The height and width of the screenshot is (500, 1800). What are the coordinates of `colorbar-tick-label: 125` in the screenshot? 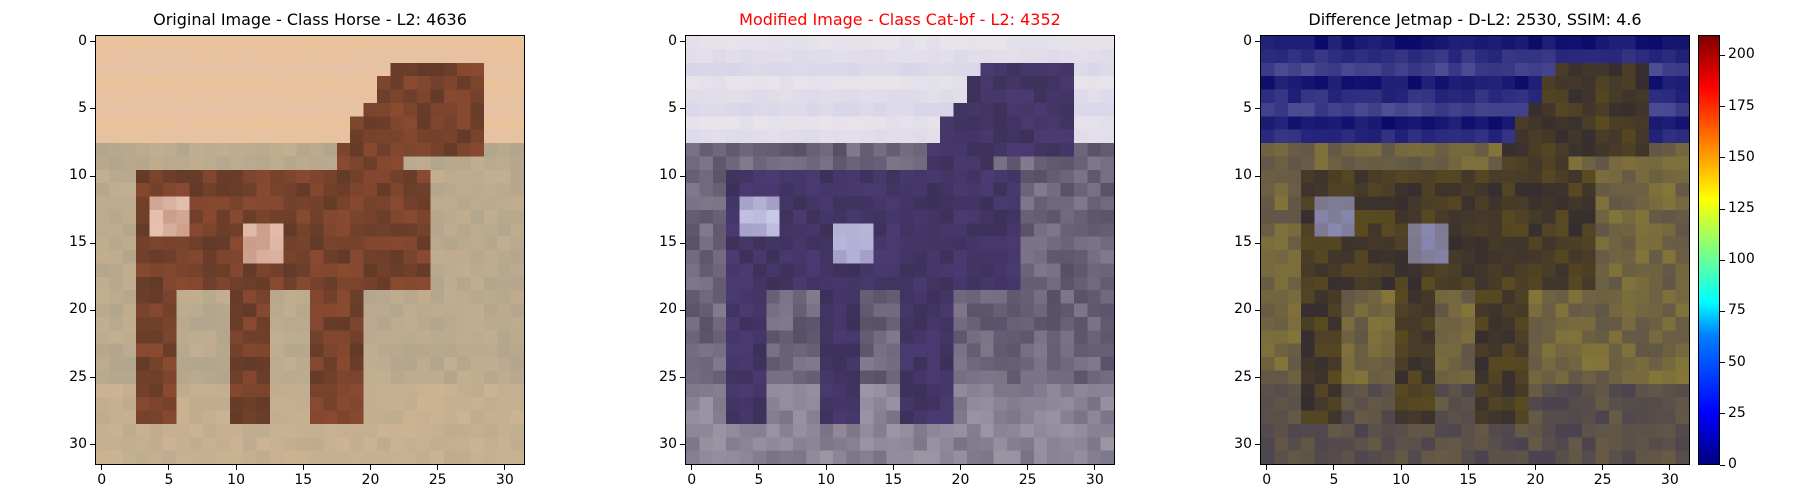 It's located at (1741, 208).